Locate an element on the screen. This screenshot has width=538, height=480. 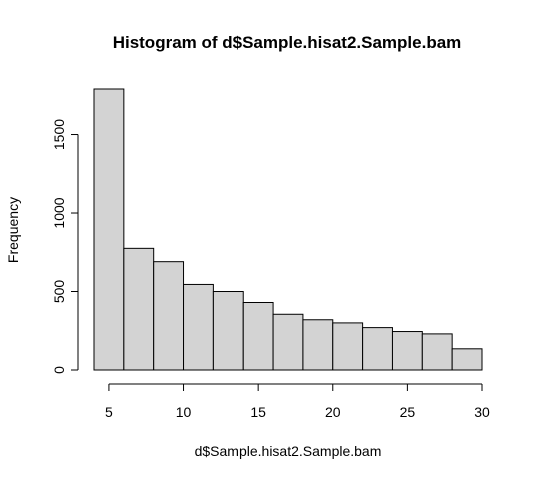
x-tick-label-30: 30 is located at coordinates (482, 412).